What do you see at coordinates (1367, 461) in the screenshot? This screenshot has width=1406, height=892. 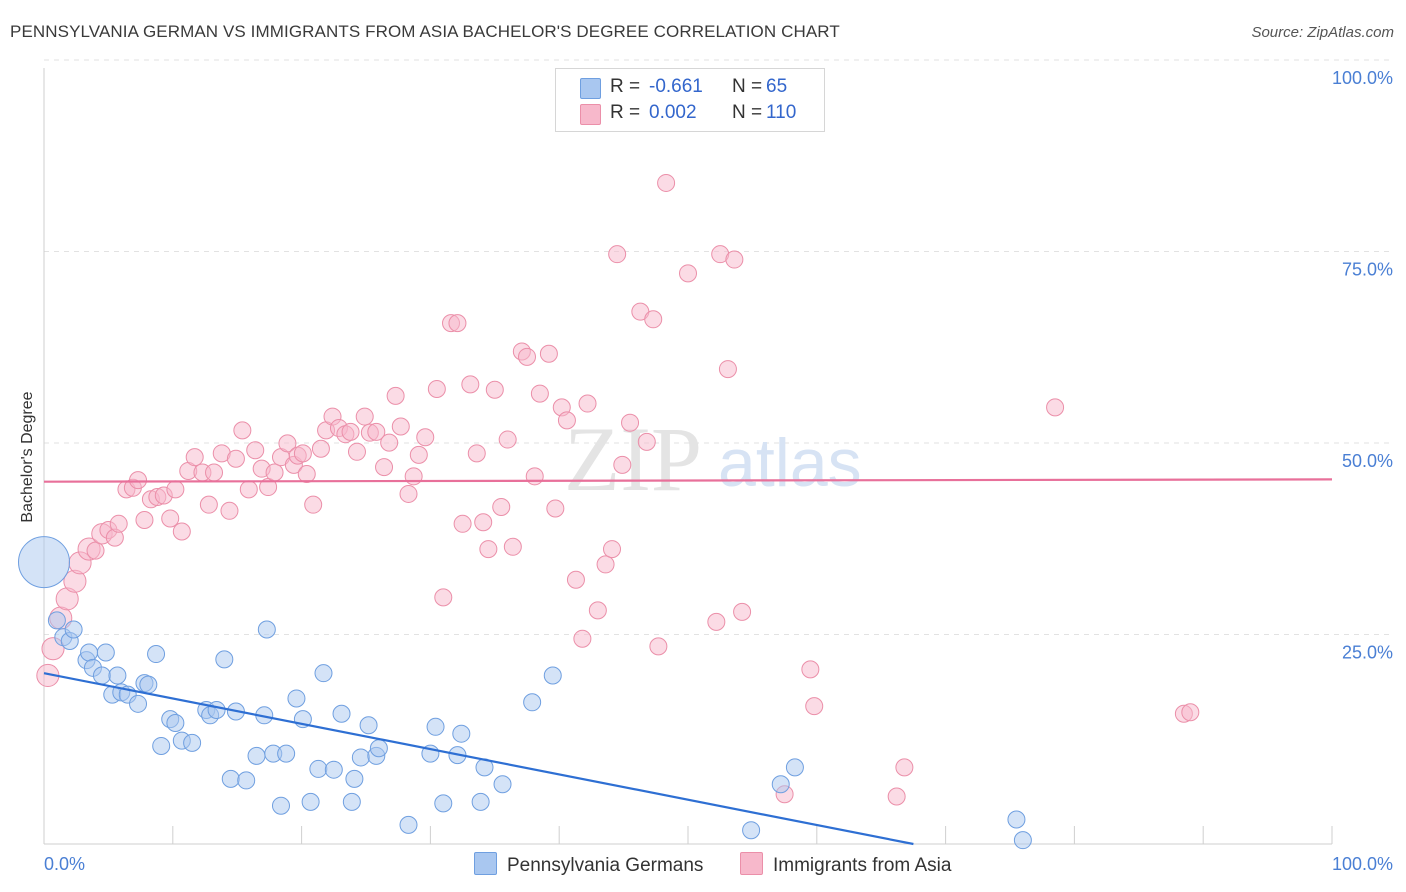 I see `y-tick-label: 50.0%` at bounding box center [1367, 461].